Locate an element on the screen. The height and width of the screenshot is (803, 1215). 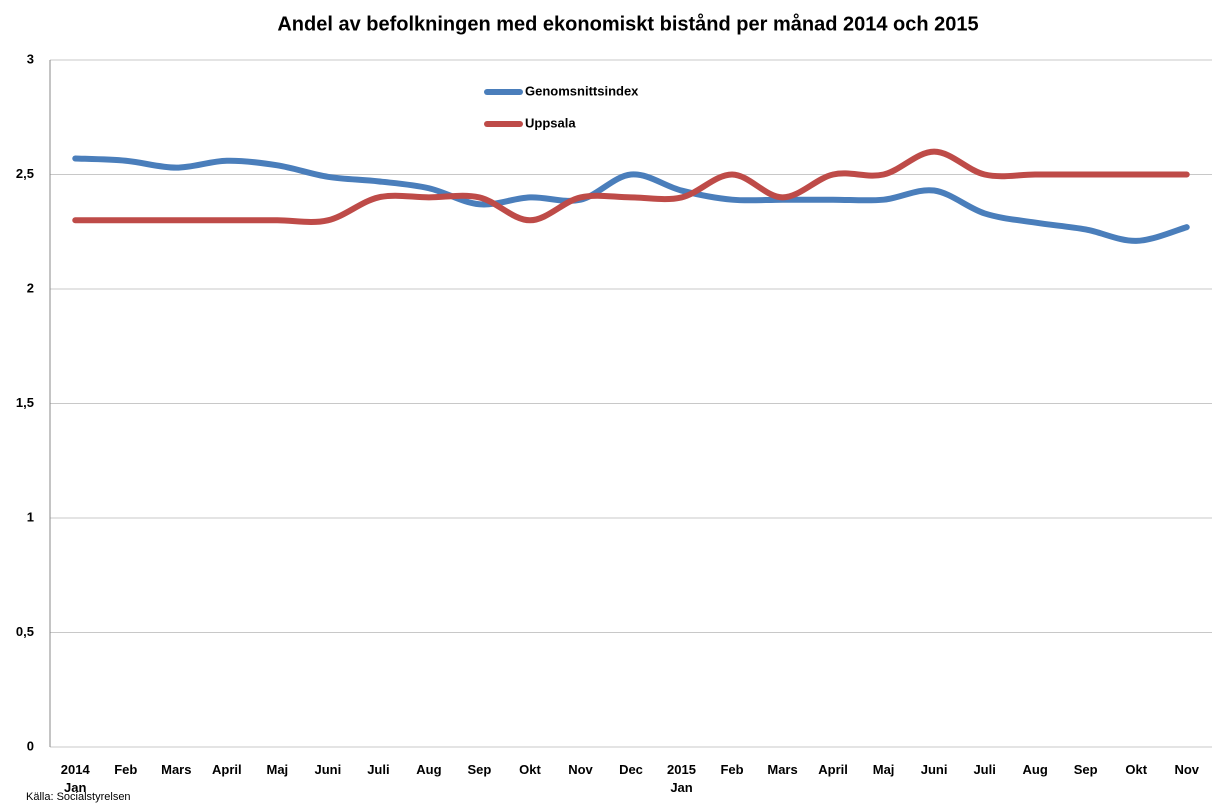
x-tick-label: Dec is located at coordinates (631, 769).